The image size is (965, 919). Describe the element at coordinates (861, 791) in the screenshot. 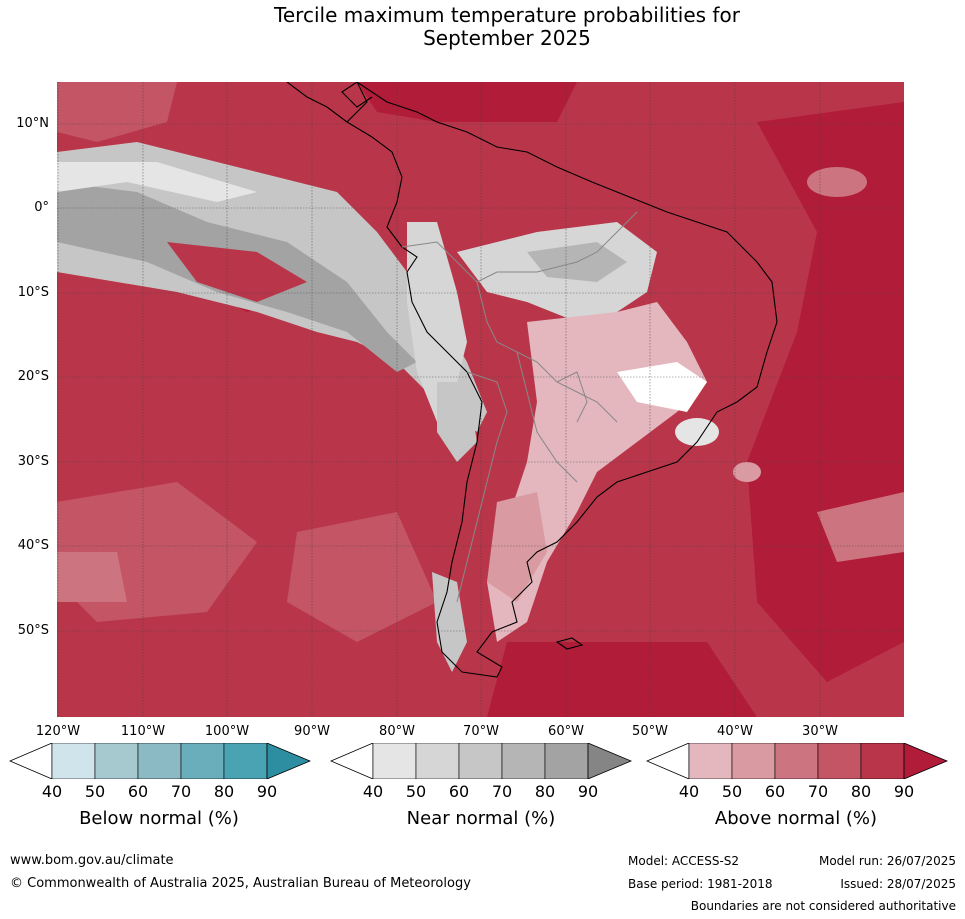

I see `colorbar-above-tick: 80` at that location.